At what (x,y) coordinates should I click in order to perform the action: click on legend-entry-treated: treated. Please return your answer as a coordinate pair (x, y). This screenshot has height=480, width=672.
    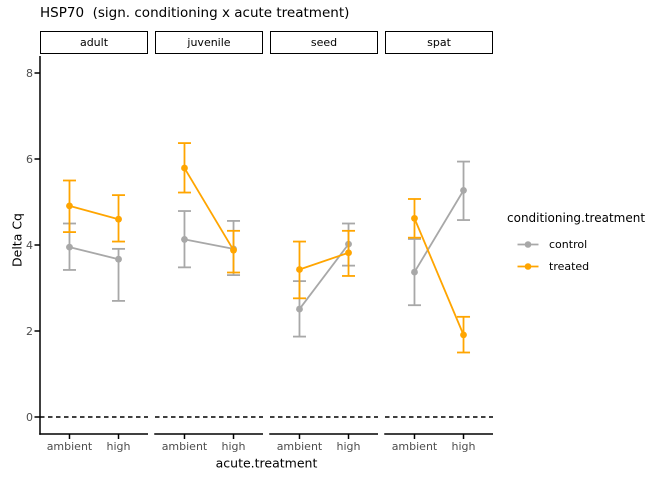
    Looking at the image, I should click on (552, 266).